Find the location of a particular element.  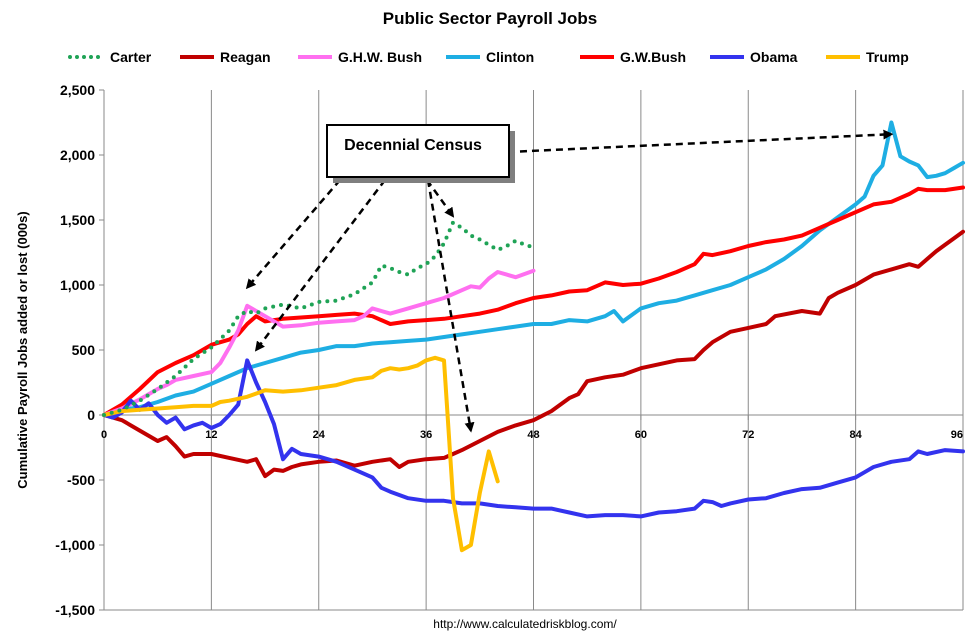

annotation-box is located at coordinates (418, 151).